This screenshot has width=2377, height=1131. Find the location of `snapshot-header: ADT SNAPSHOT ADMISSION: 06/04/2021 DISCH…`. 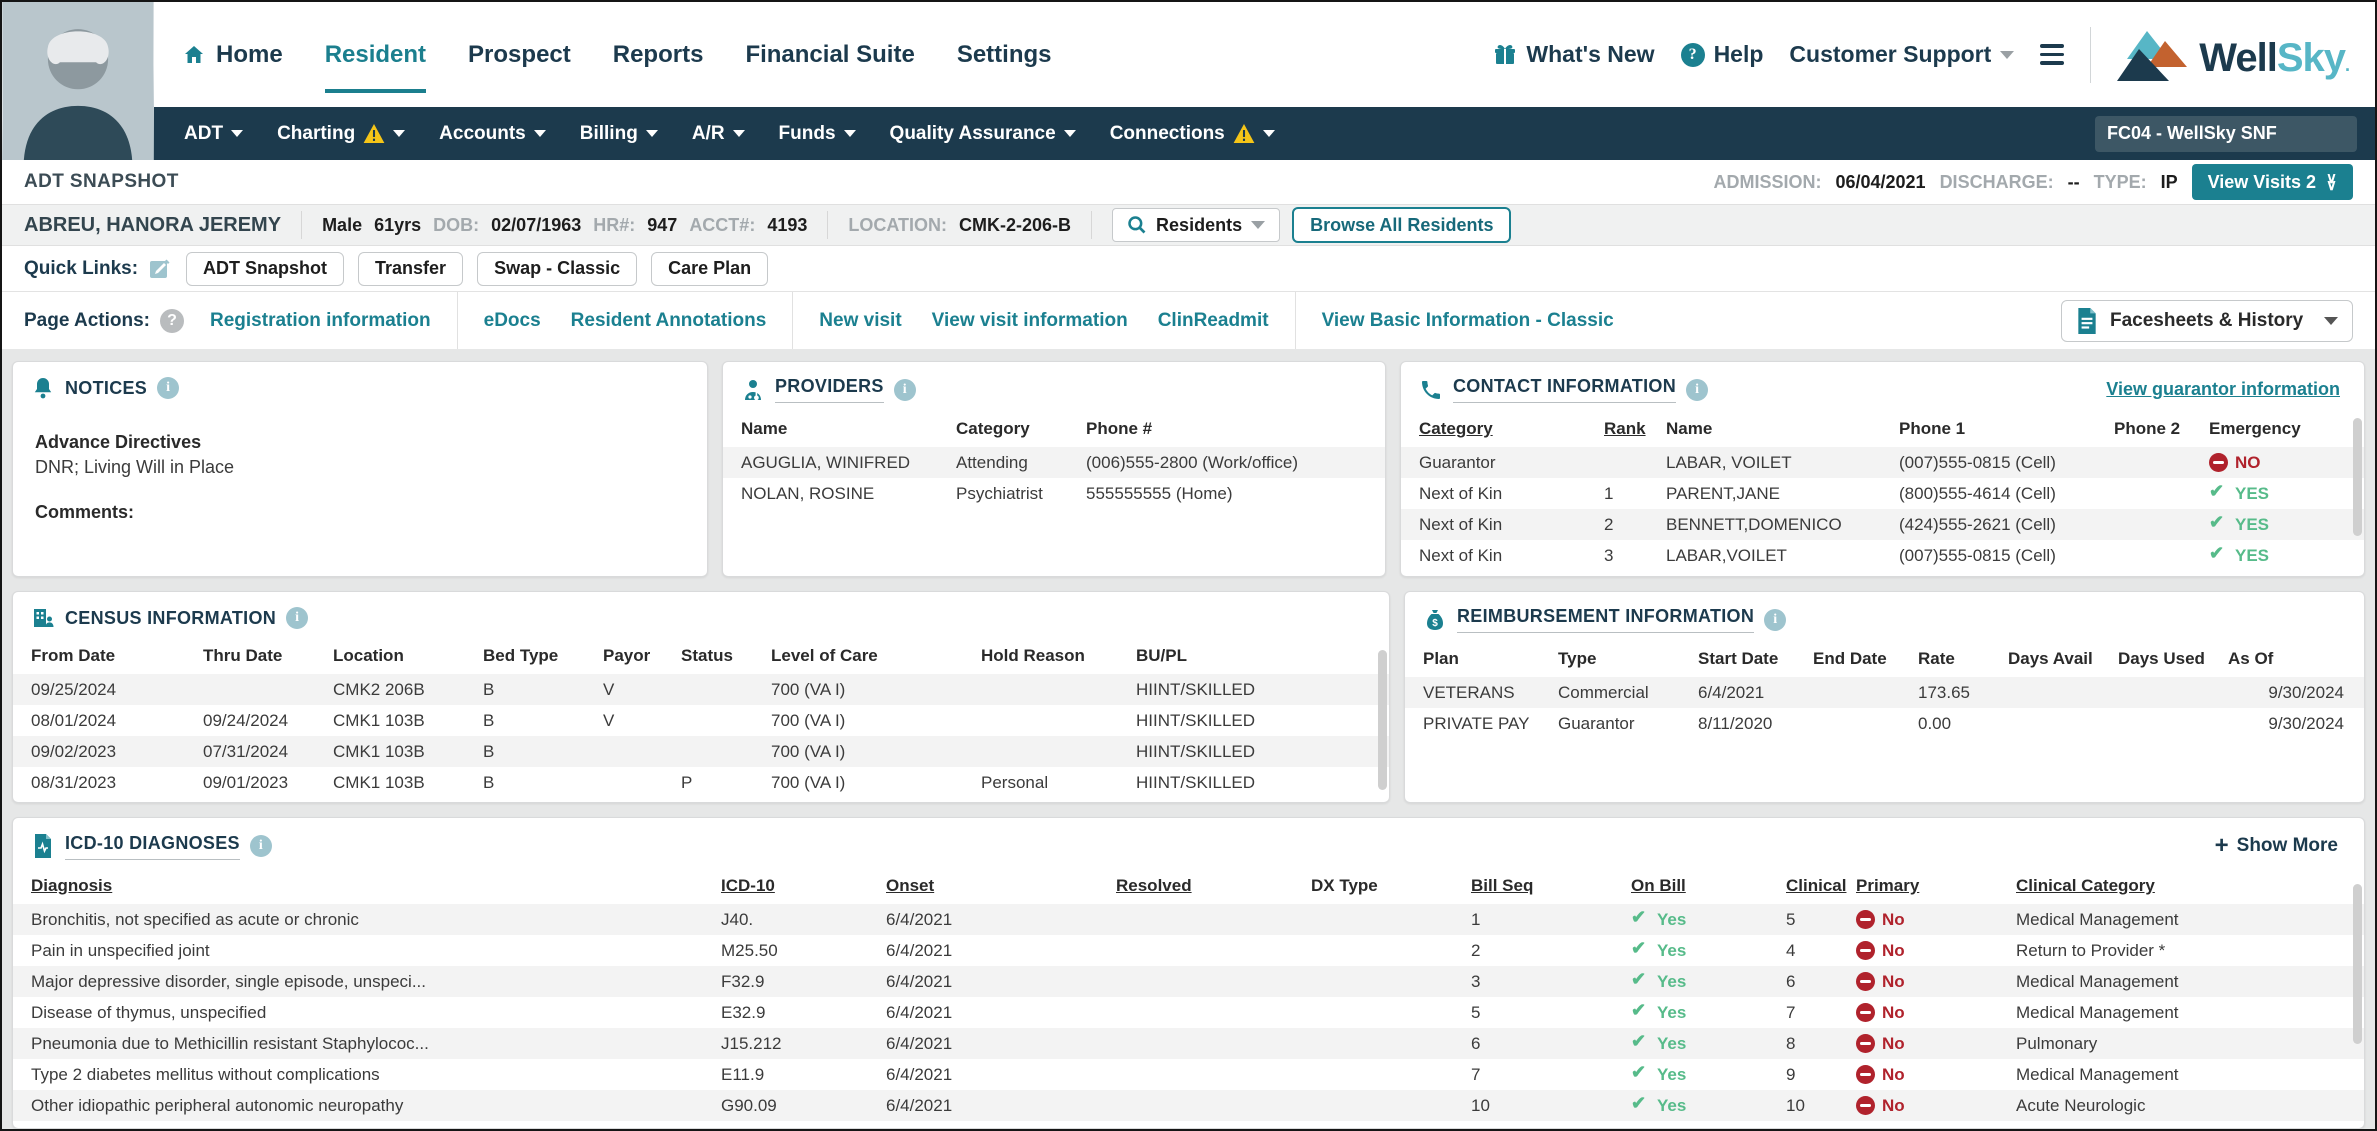

snapshot-header: ADT SNAPSHOT ADMISSION: 06/04/2021 DISCH… is located at coordinates (1188, 182).